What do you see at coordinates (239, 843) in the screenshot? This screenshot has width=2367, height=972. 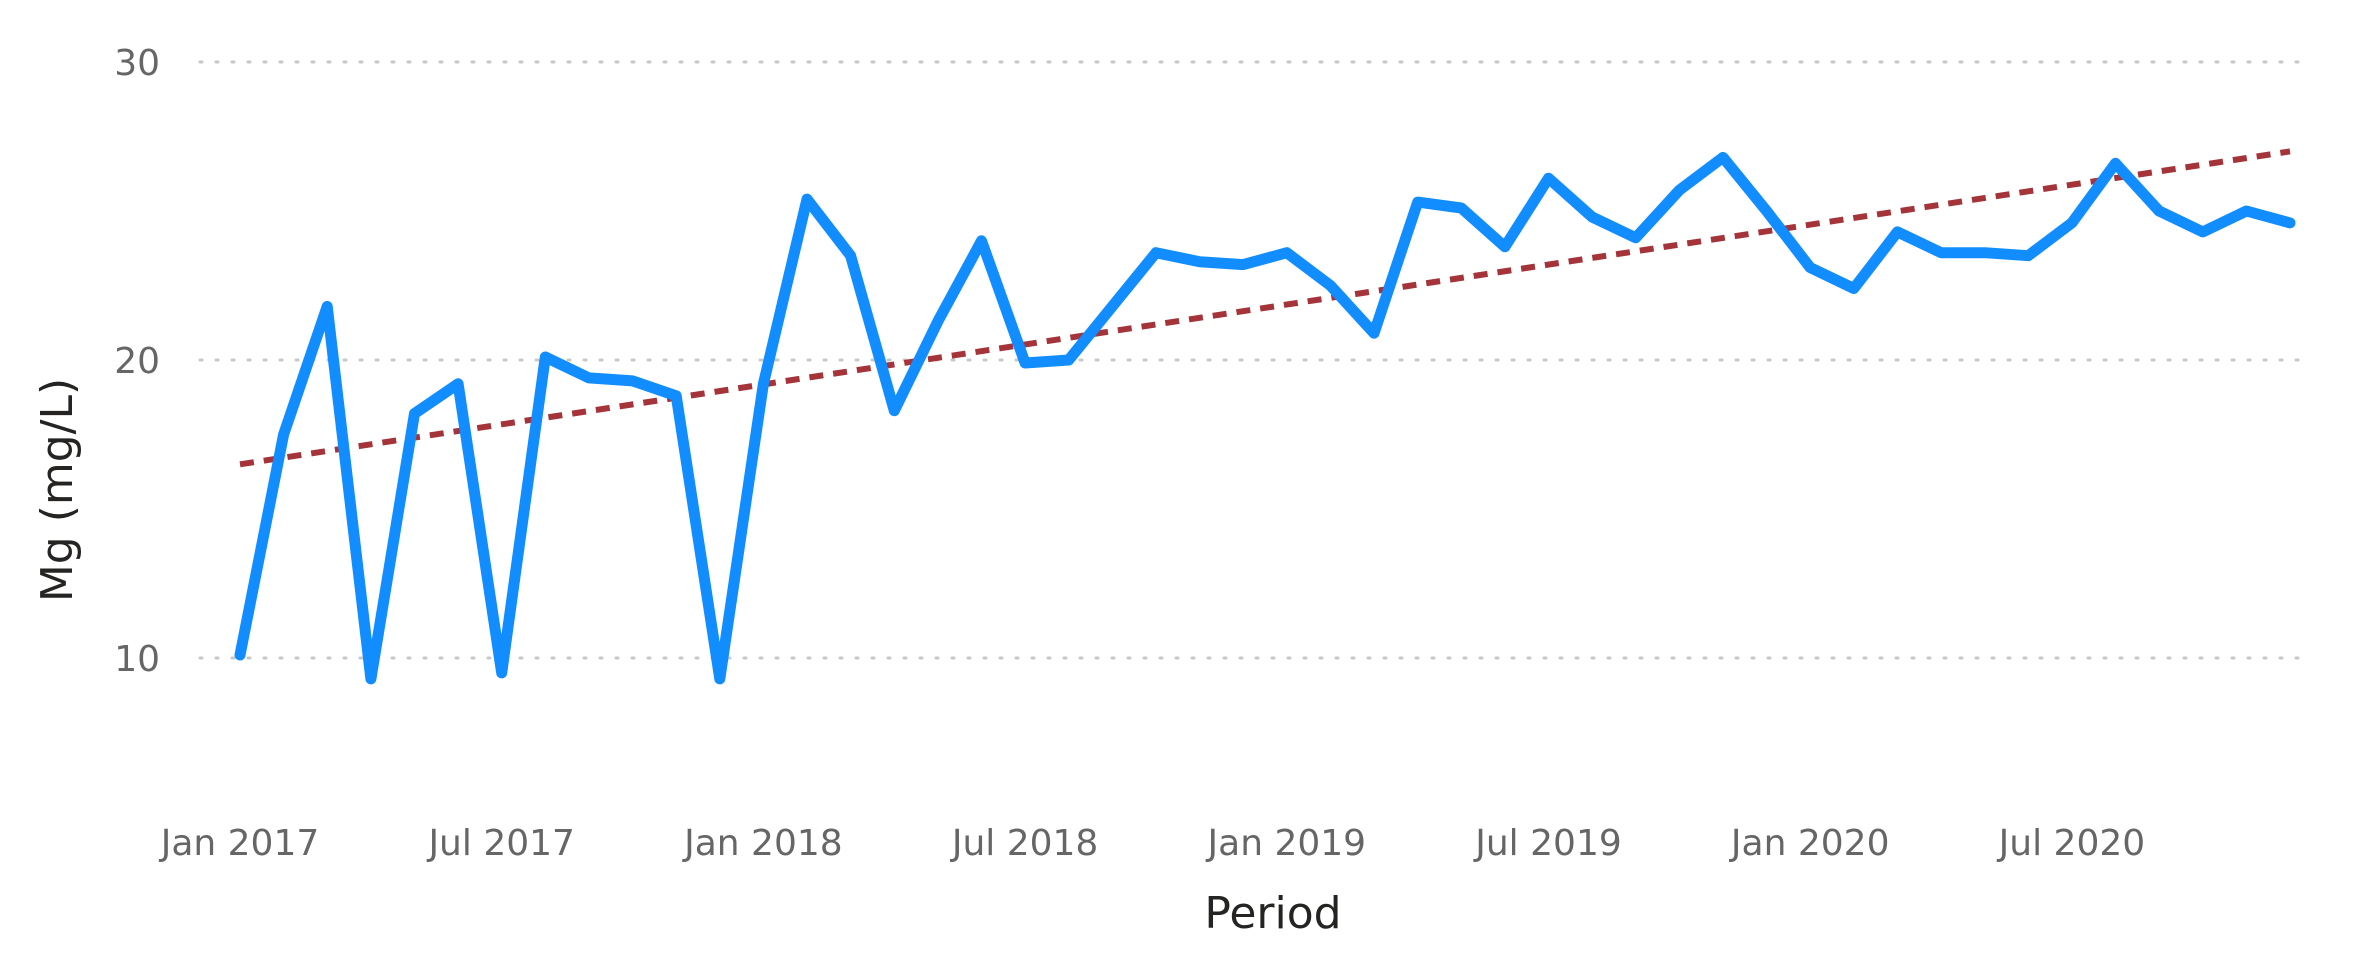 I see `x-tick-label: Jan 2017` at bounding box center [239, 843].